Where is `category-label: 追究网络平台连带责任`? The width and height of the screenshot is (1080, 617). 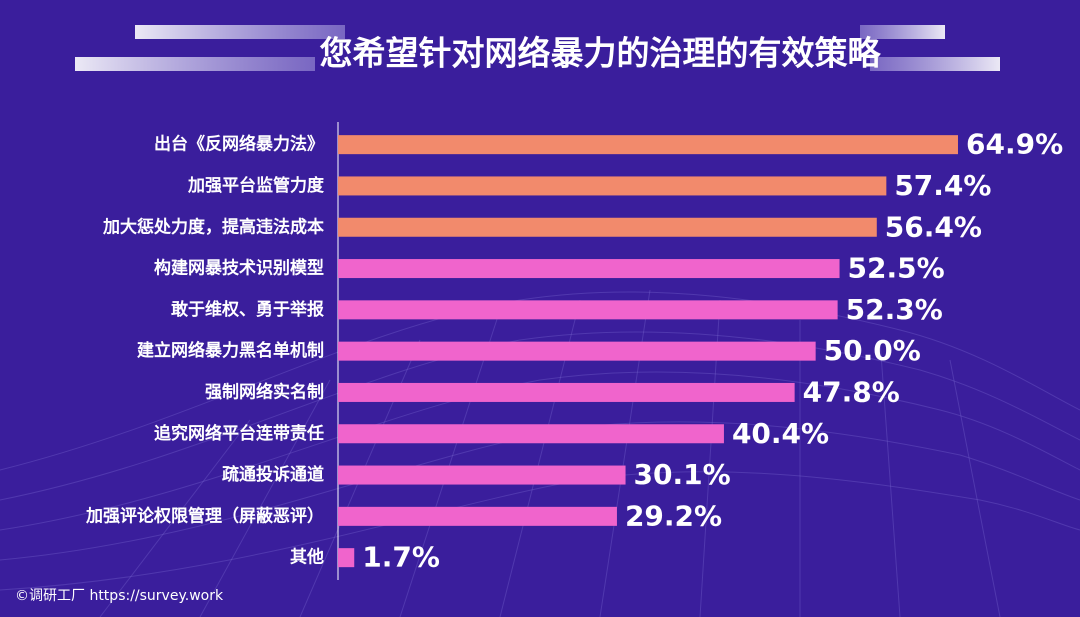
category-label: 追究网络平台连带责任 is located at coordinates (239, 433).